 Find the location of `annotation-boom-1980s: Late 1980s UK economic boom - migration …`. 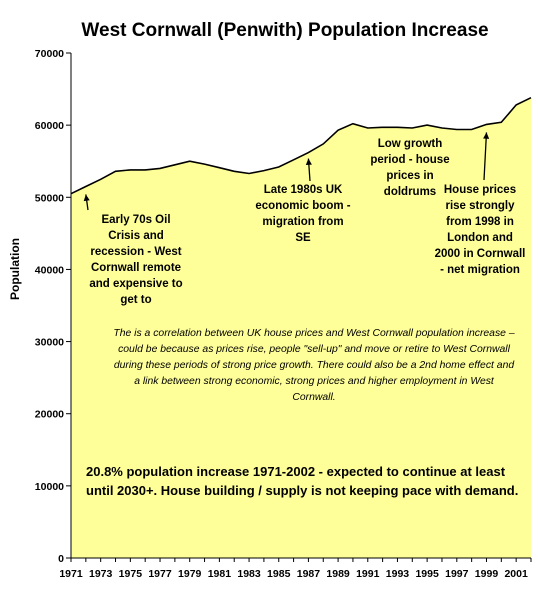

annotation-boom-1980s: Late 1980s UK economic boom - migration … is located at coordinates (303, 214).